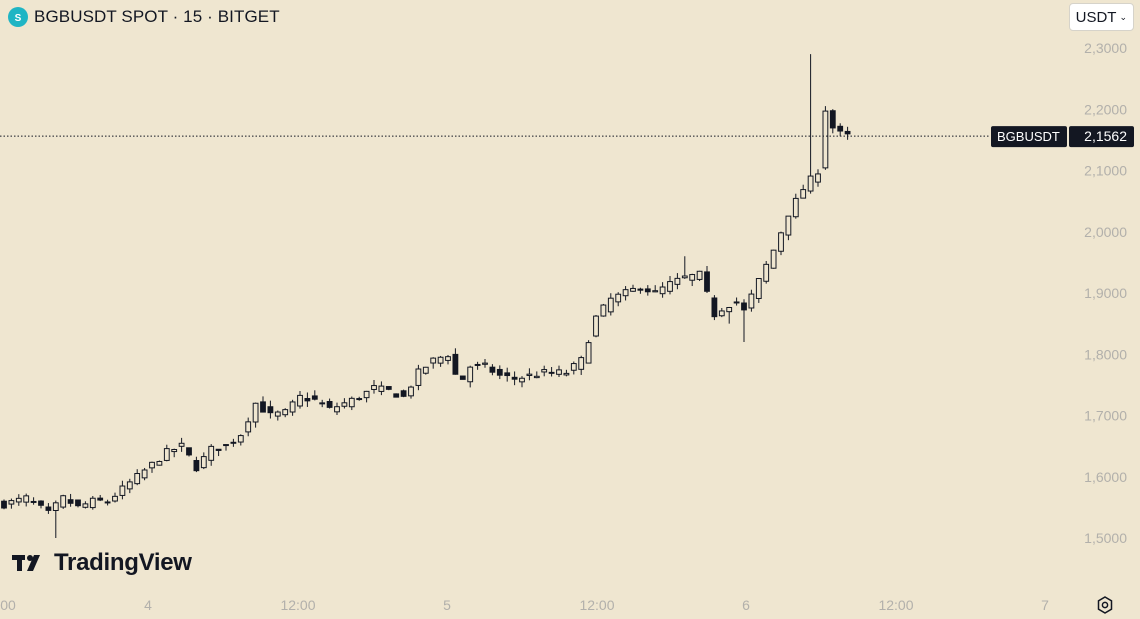  Describe the element at coordinates (746, 605) in the screenshot. I see `x-tick-label: 6` at that location.